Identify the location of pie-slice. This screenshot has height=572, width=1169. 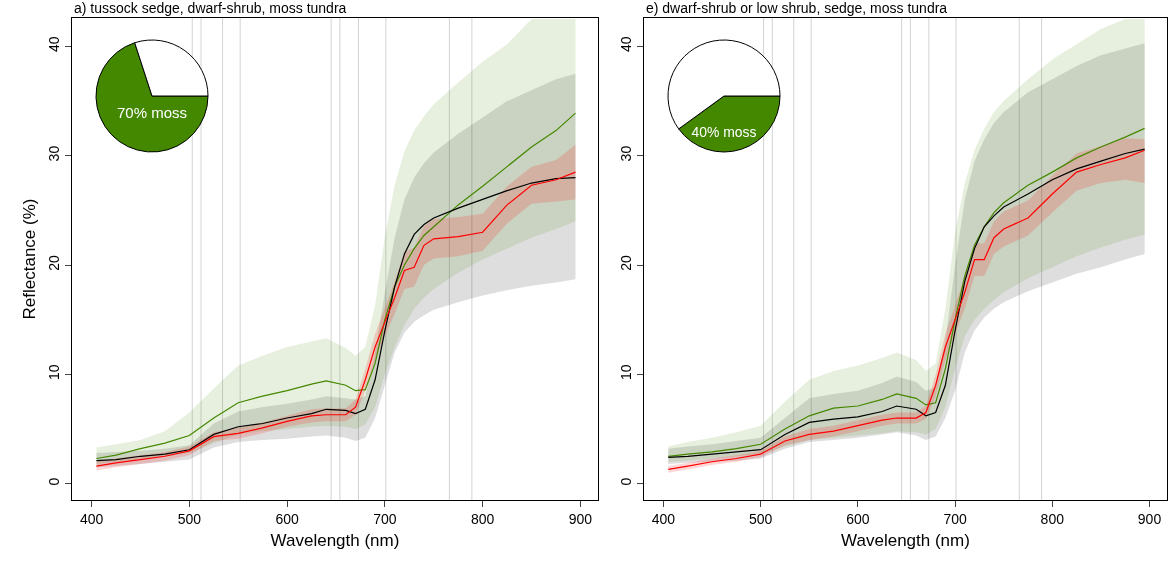
(152, 97).